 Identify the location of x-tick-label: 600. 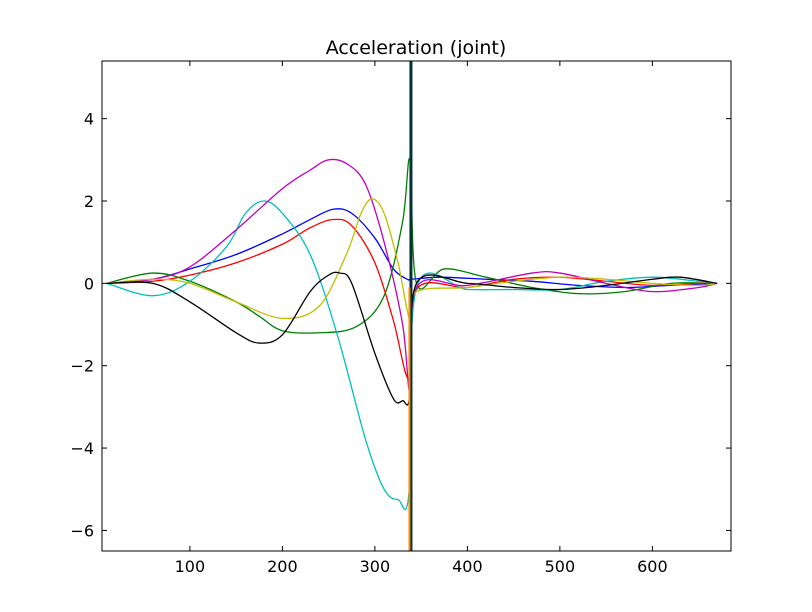
(652, 566).